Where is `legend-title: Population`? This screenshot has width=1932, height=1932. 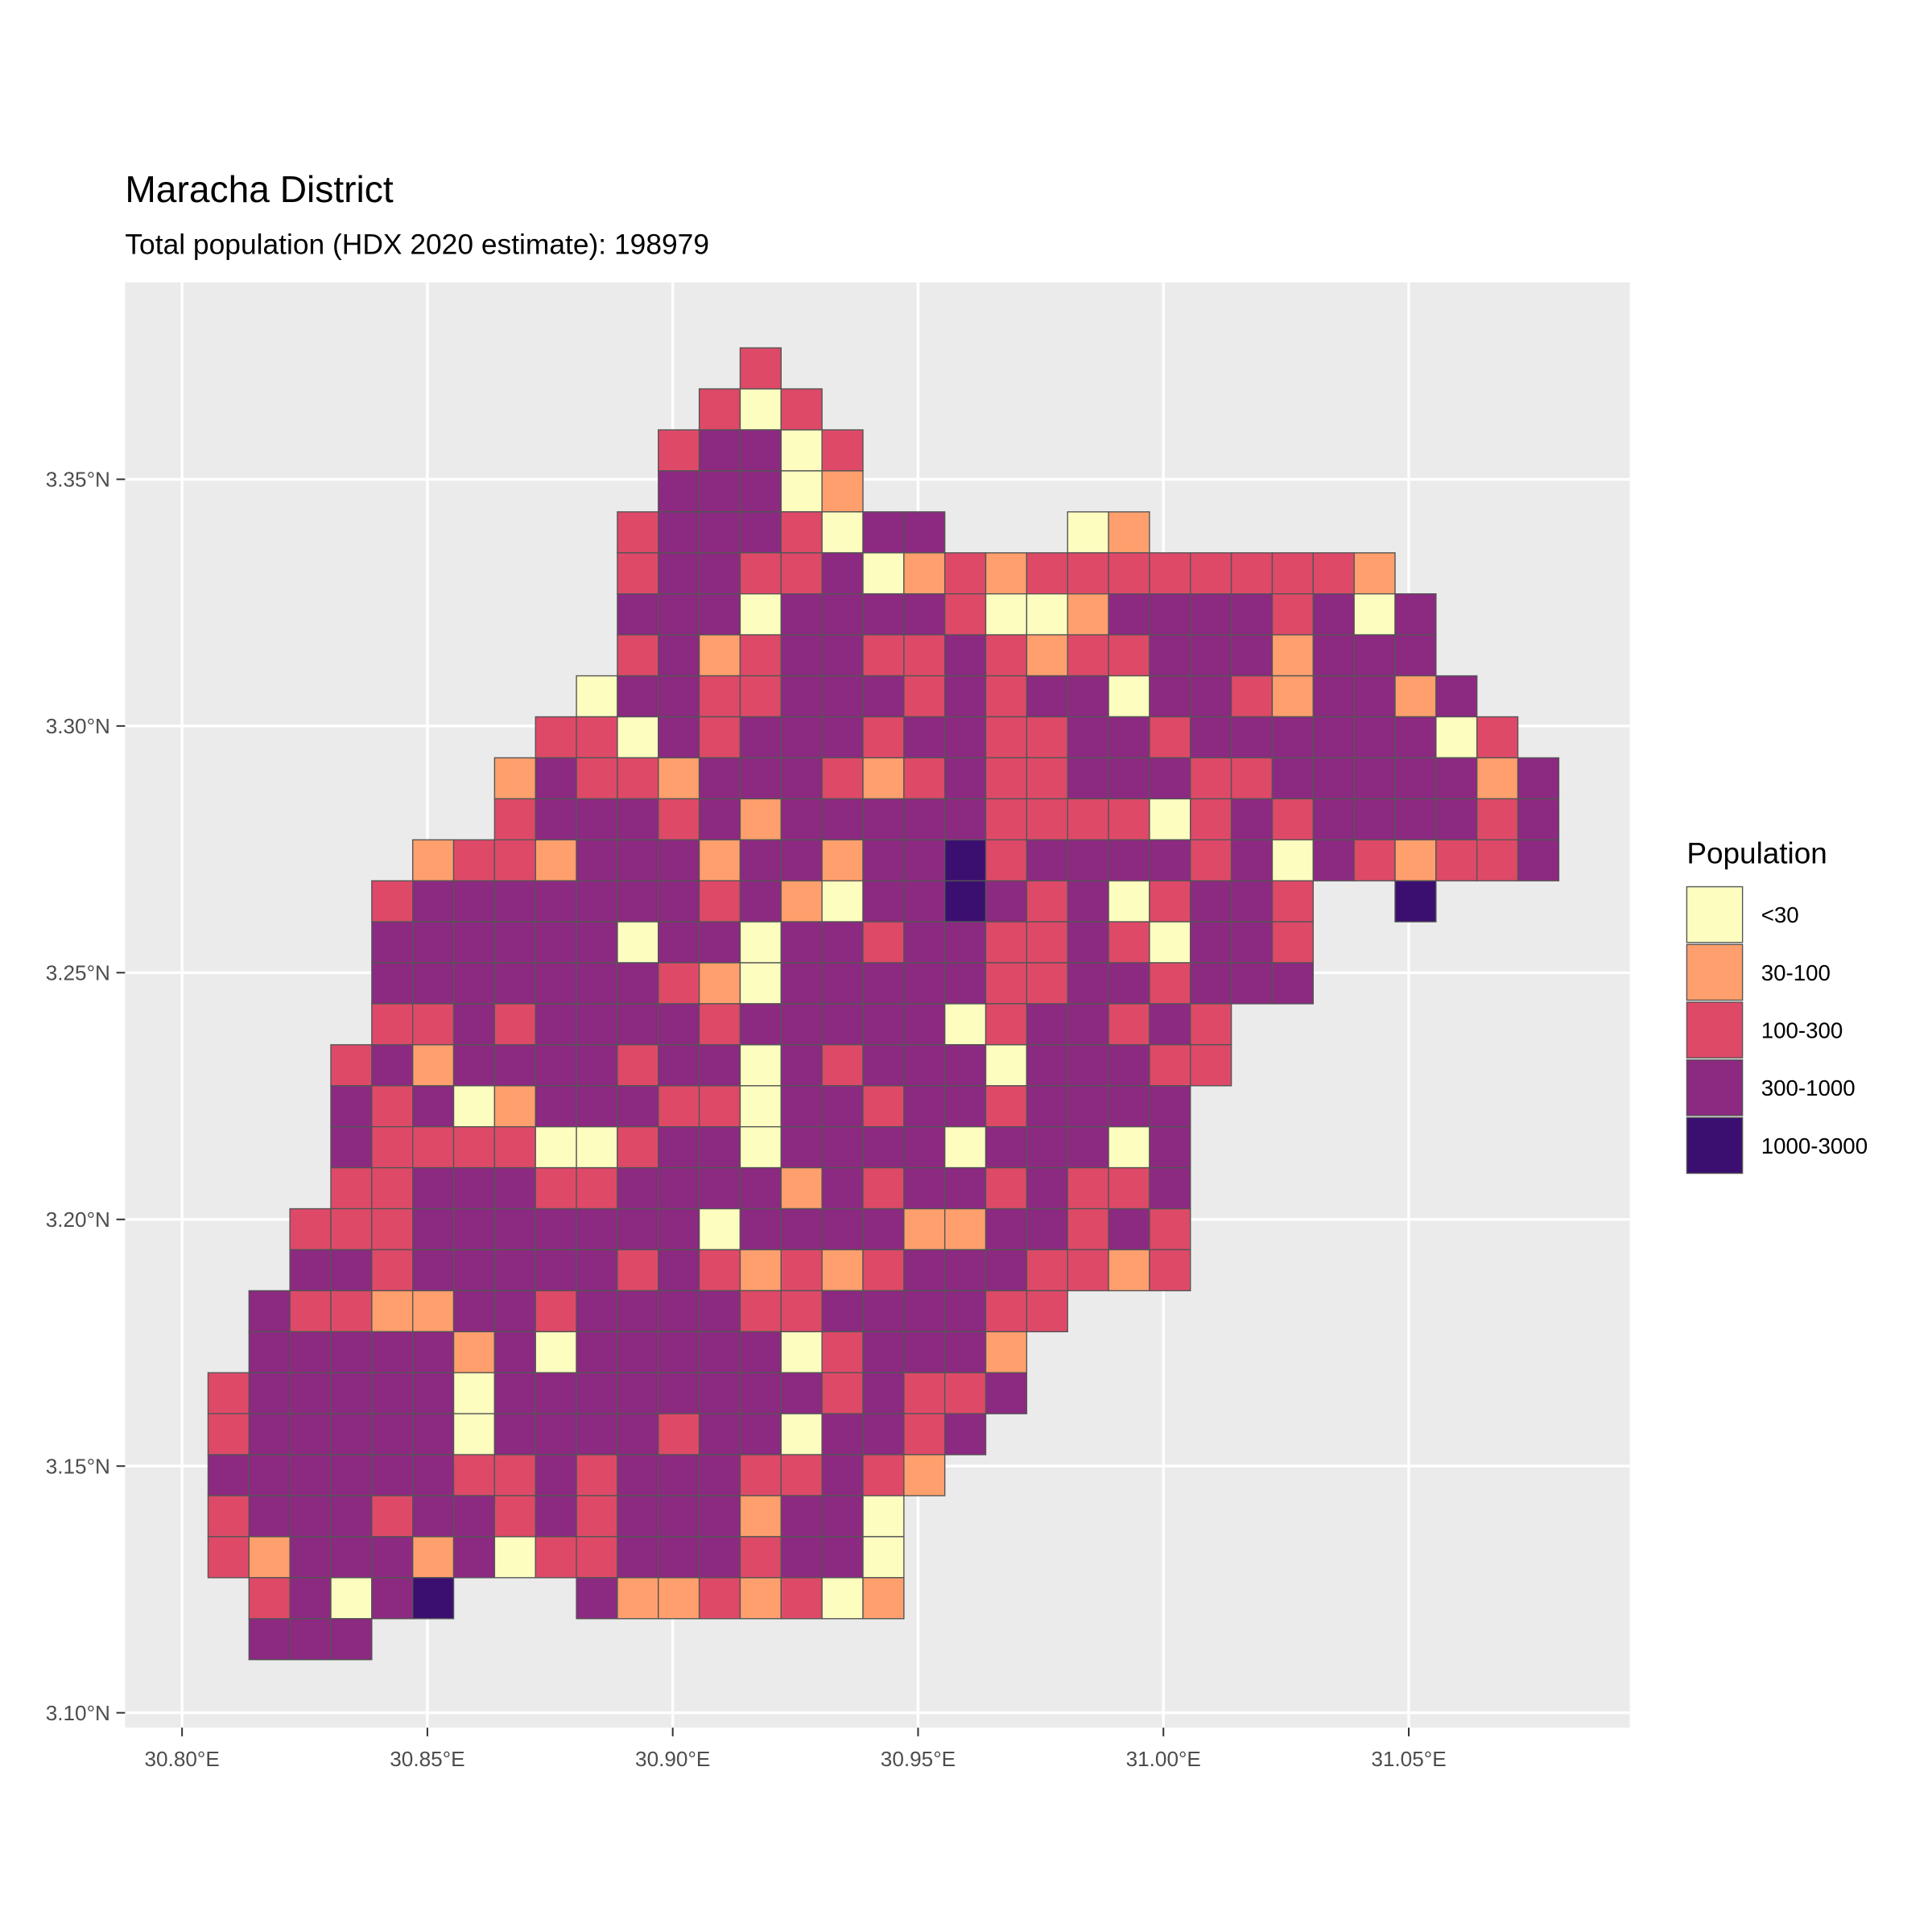
legend-title: Population is located at coordinates (1756, 852).